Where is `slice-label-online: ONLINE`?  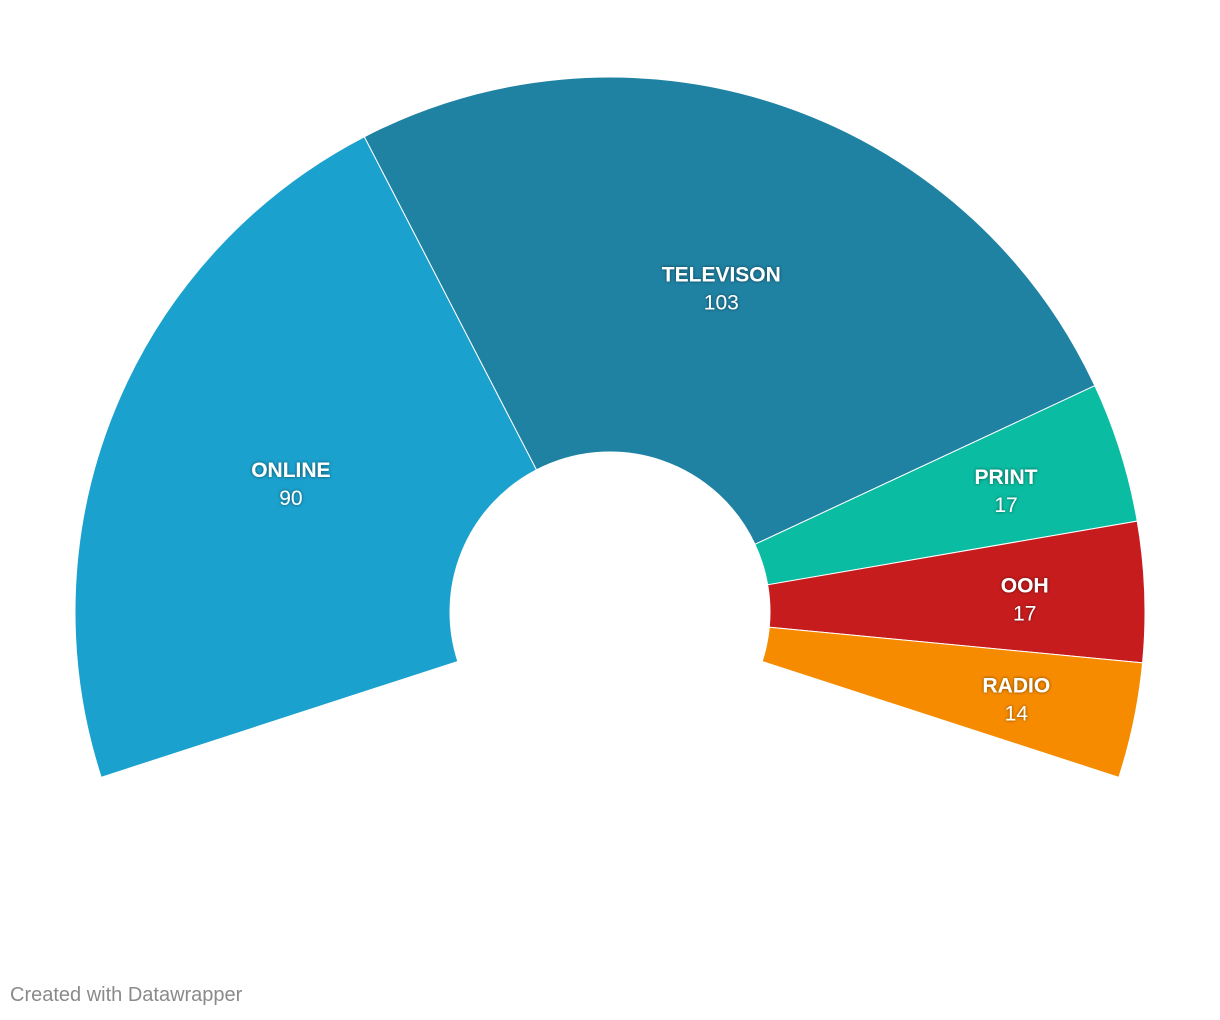
slice-label-online: ONLINE is located at coordinates (290, 470).